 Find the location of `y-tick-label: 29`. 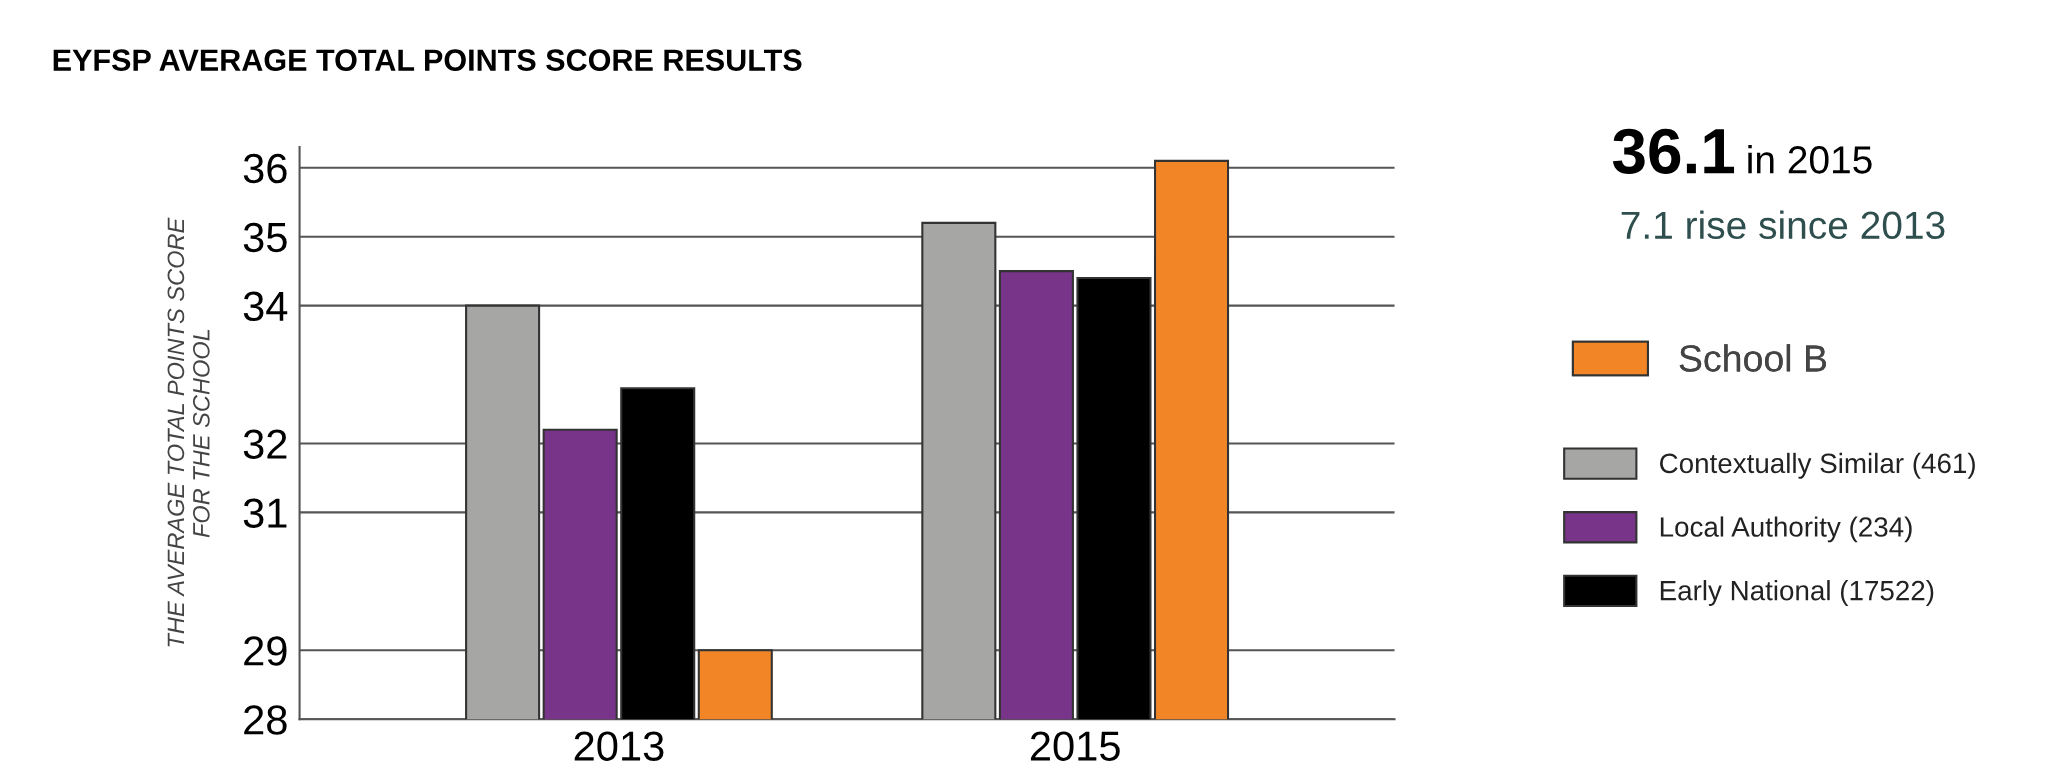

y-tick-label: 29 is located at coordinates (265, 651).